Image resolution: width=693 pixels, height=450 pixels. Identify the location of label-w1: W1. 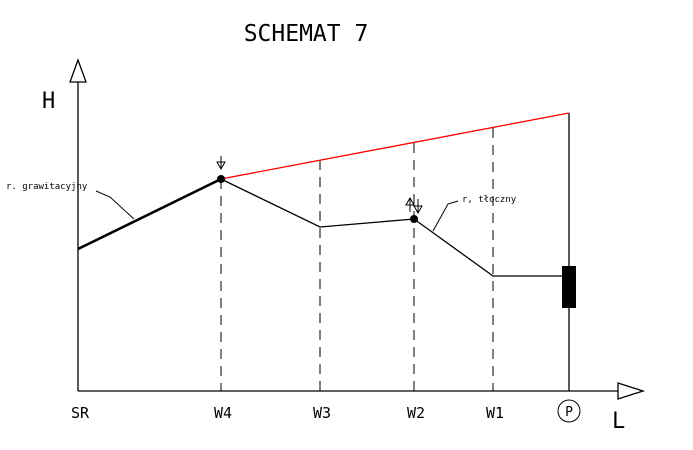
(495, 413).